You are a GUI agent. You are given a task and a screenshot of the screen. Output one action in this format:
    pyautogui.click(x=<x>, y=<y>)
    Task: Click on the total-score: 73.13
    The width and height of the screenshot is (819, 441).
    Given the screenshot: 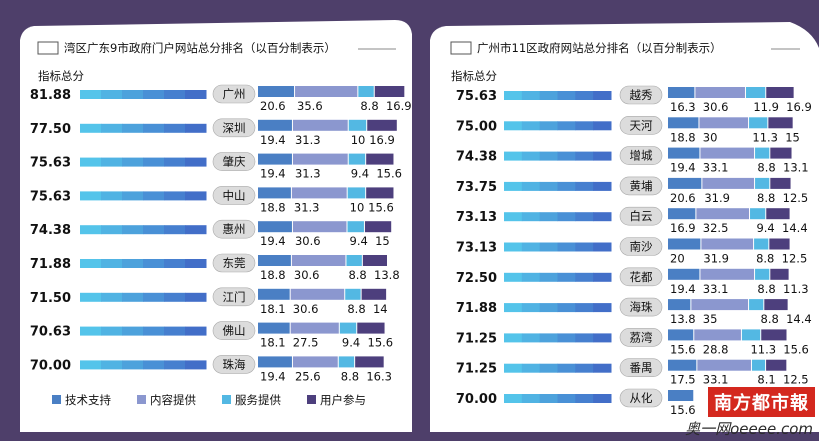 What is the action you would take?
    pyautogui.click(x=476, y=248)
    